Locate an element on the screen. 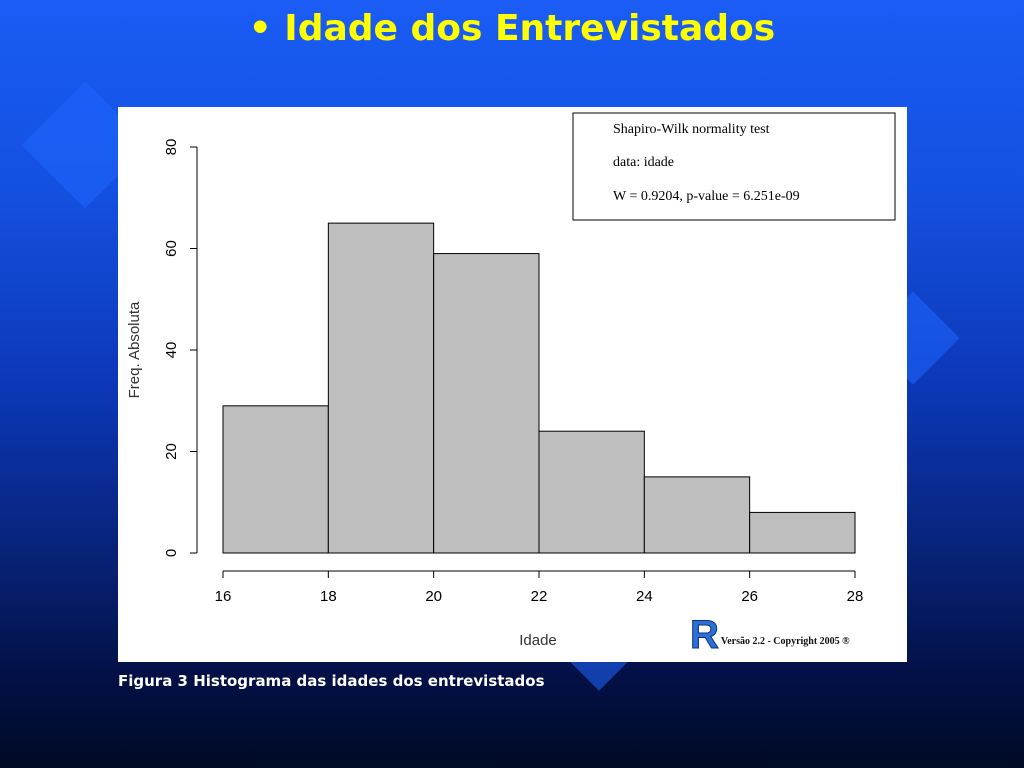 This screenshot has height=768, width=1024. x-tick-label: 26 is located at coordinates (749, 596).